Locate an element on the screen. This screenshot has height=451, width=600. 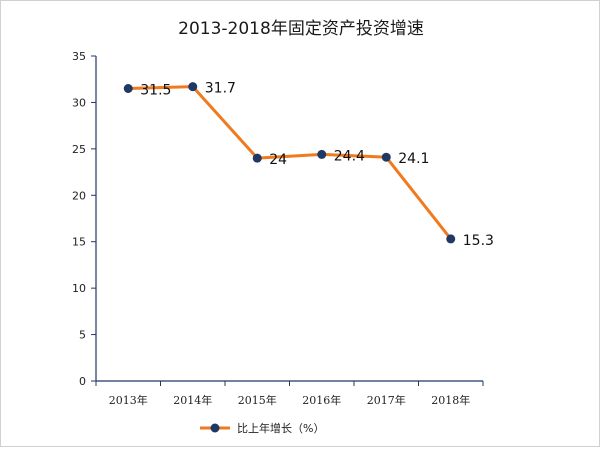
data-label: 15.3 is located at coordinates (478, 241).